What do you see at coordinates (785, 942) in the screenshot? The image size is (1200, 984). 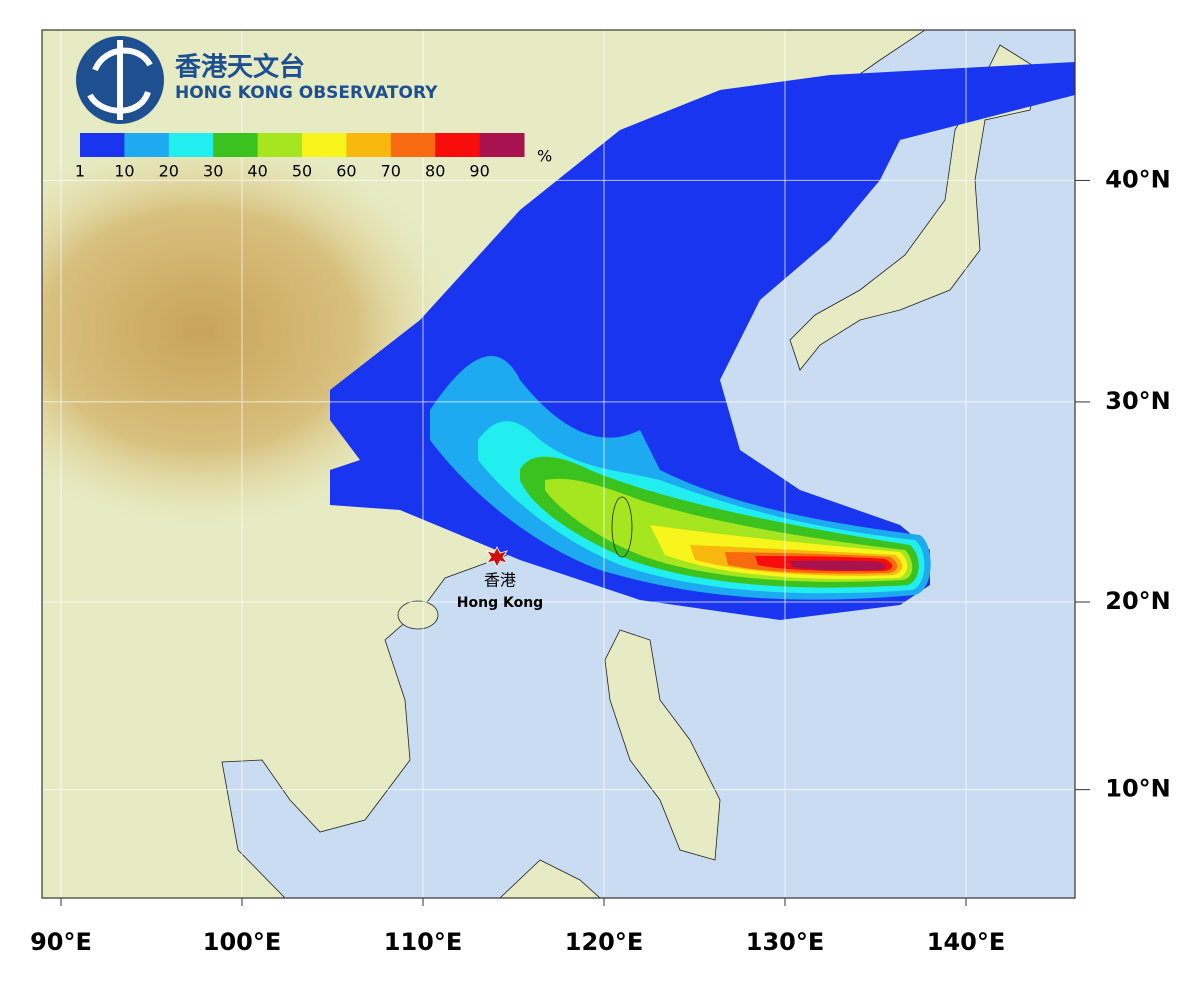 I see `x-tick-label: 130°E` at bounding box center [785, 942].